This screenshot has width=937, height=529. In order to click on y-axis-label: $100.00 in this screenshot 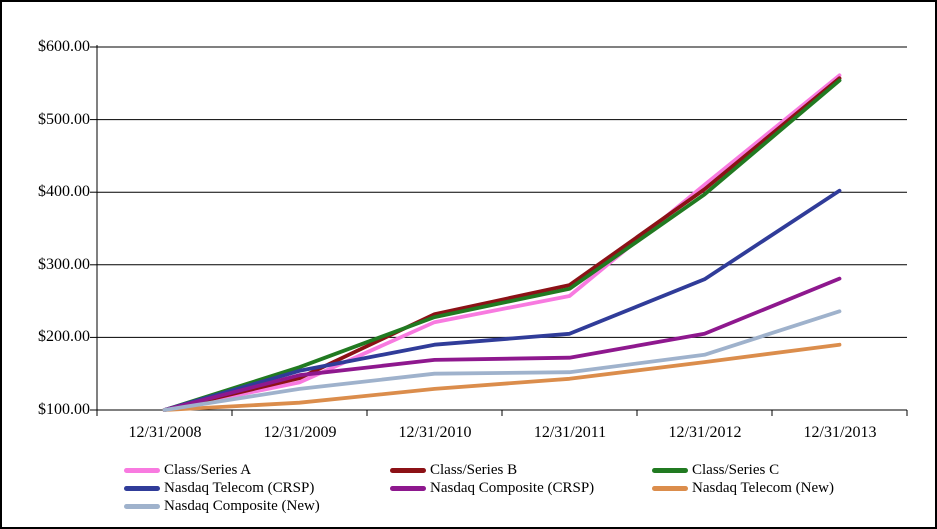, I will do `click(64, 409)`.